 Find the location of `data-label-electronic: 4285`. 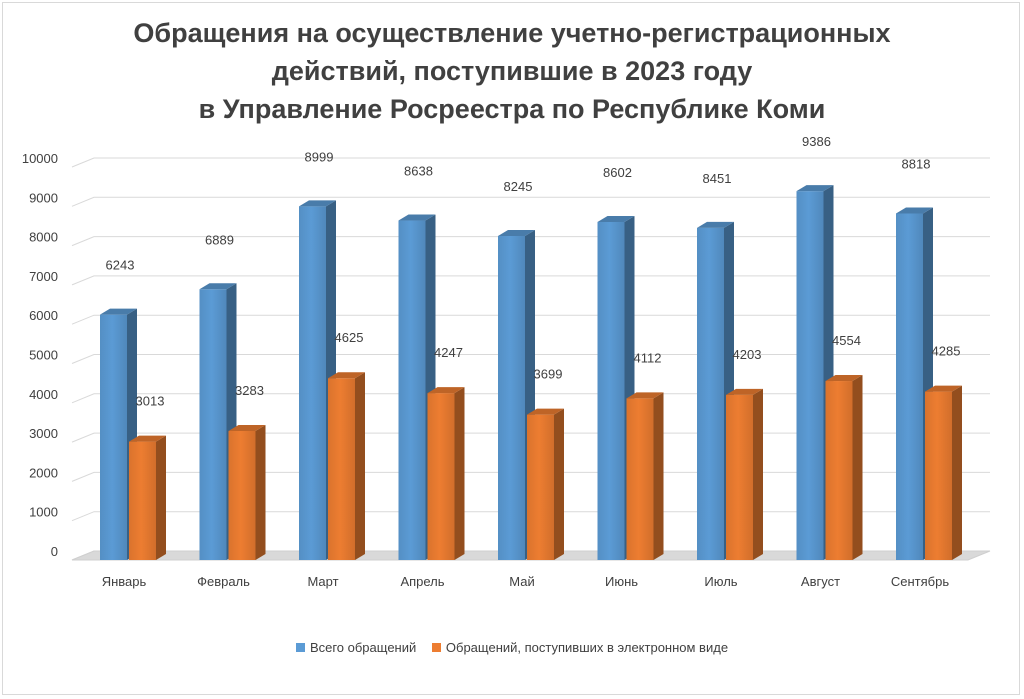

data-label-electronic: 4285 is located at coordinates (946, 351).